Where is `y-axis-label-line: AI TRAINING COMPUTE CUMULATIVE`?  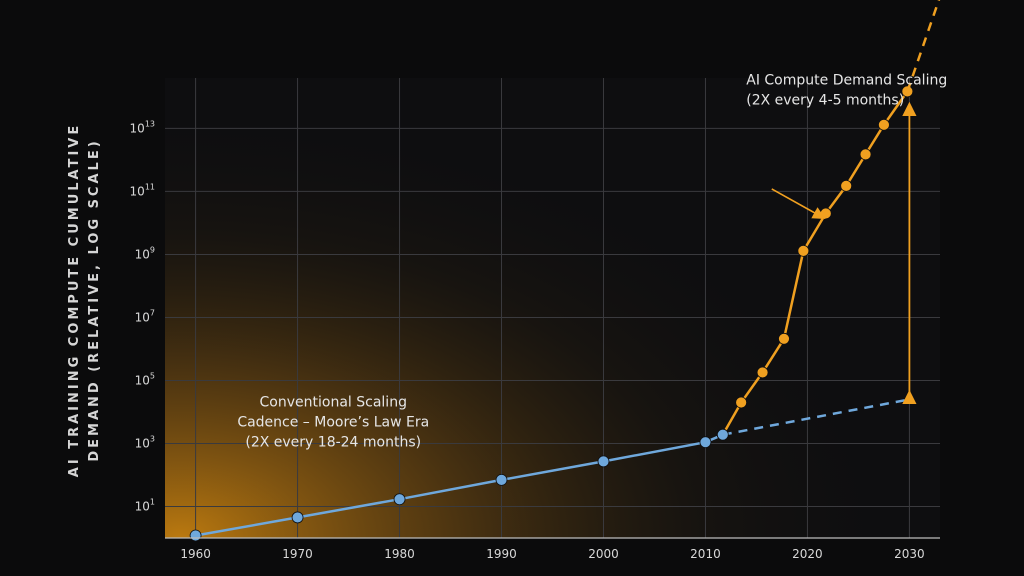 y-axis-label-line: AI TRAINING COMPUTE CUMULATIVE is located at coordinates (74, 300).